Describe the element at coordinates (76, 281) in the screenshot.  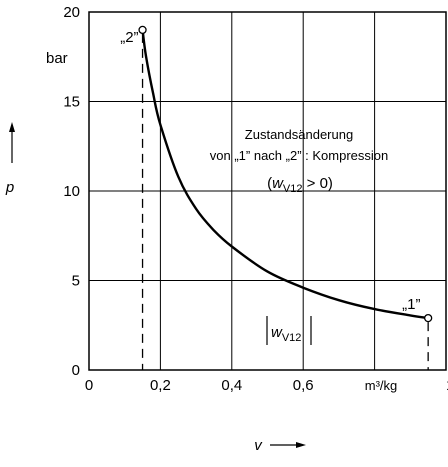
I see `y-tick-label: 5` at that location.